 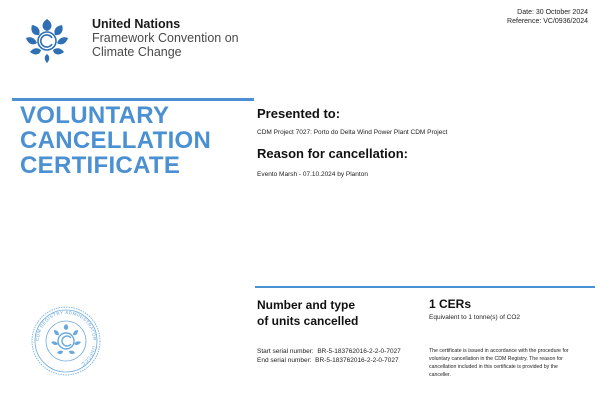 What do you see at coordinates (308, 321) in the screenshot?
I see `units-label-line2: of units cancelled` at bounding box center [308, 321].